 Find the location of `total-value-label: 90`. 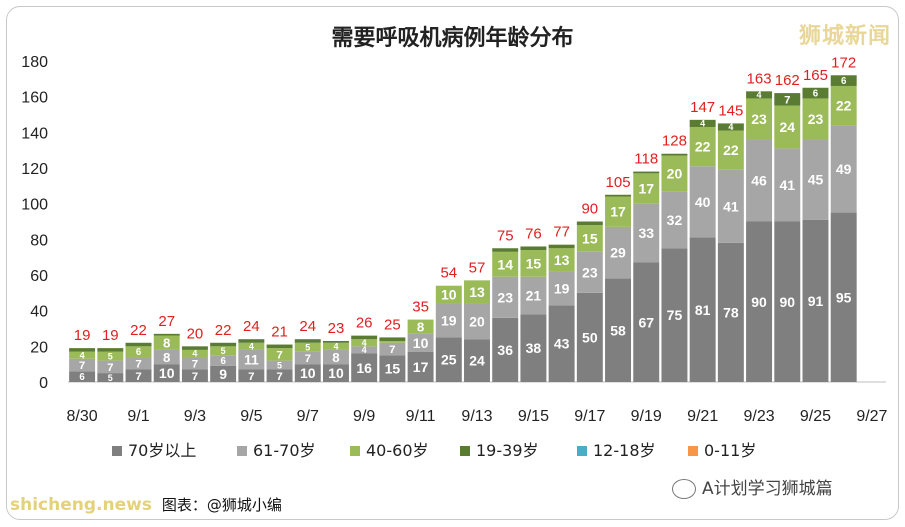

total-value-label: 90 is located at coordinates (589, 209).